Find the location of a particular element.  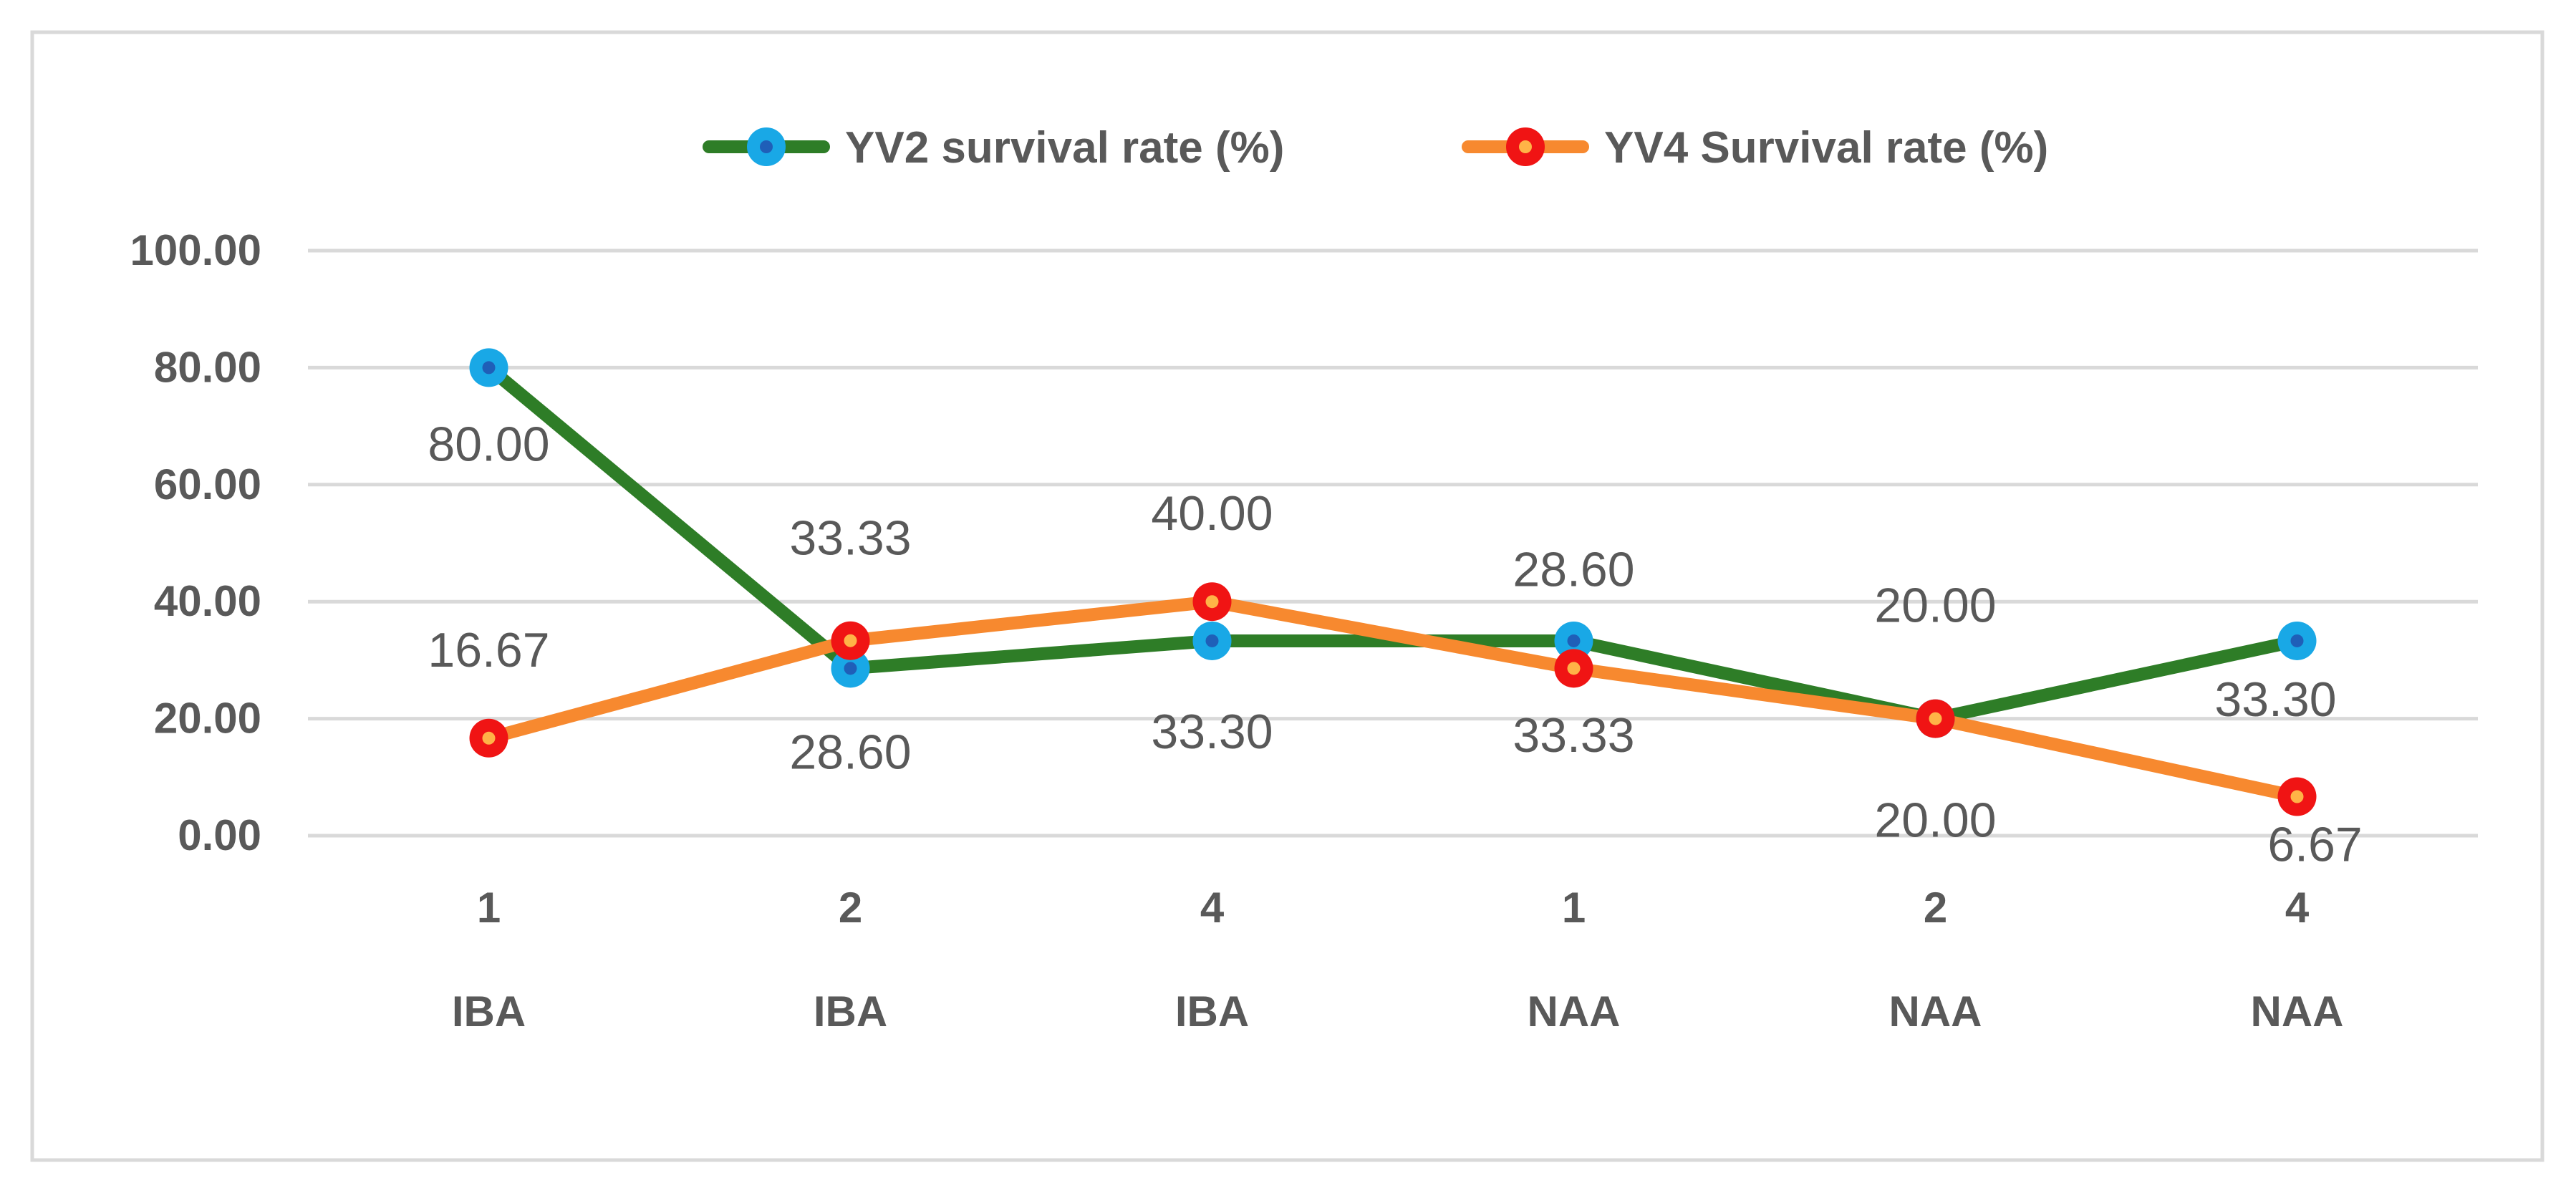

y-tick-label: 40.00 is located at coordinates (207, 601).